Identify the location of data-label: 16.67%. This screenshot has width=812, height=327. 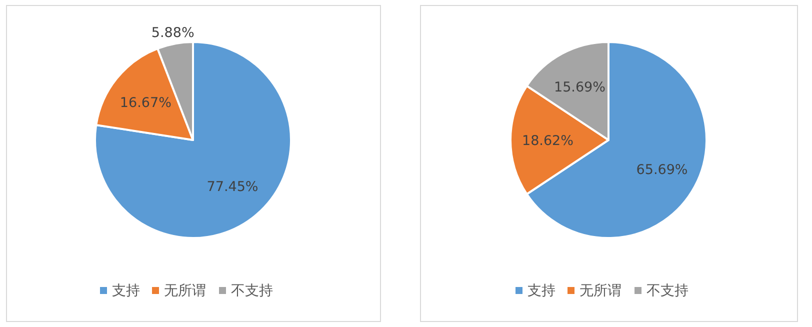
(146, 102).